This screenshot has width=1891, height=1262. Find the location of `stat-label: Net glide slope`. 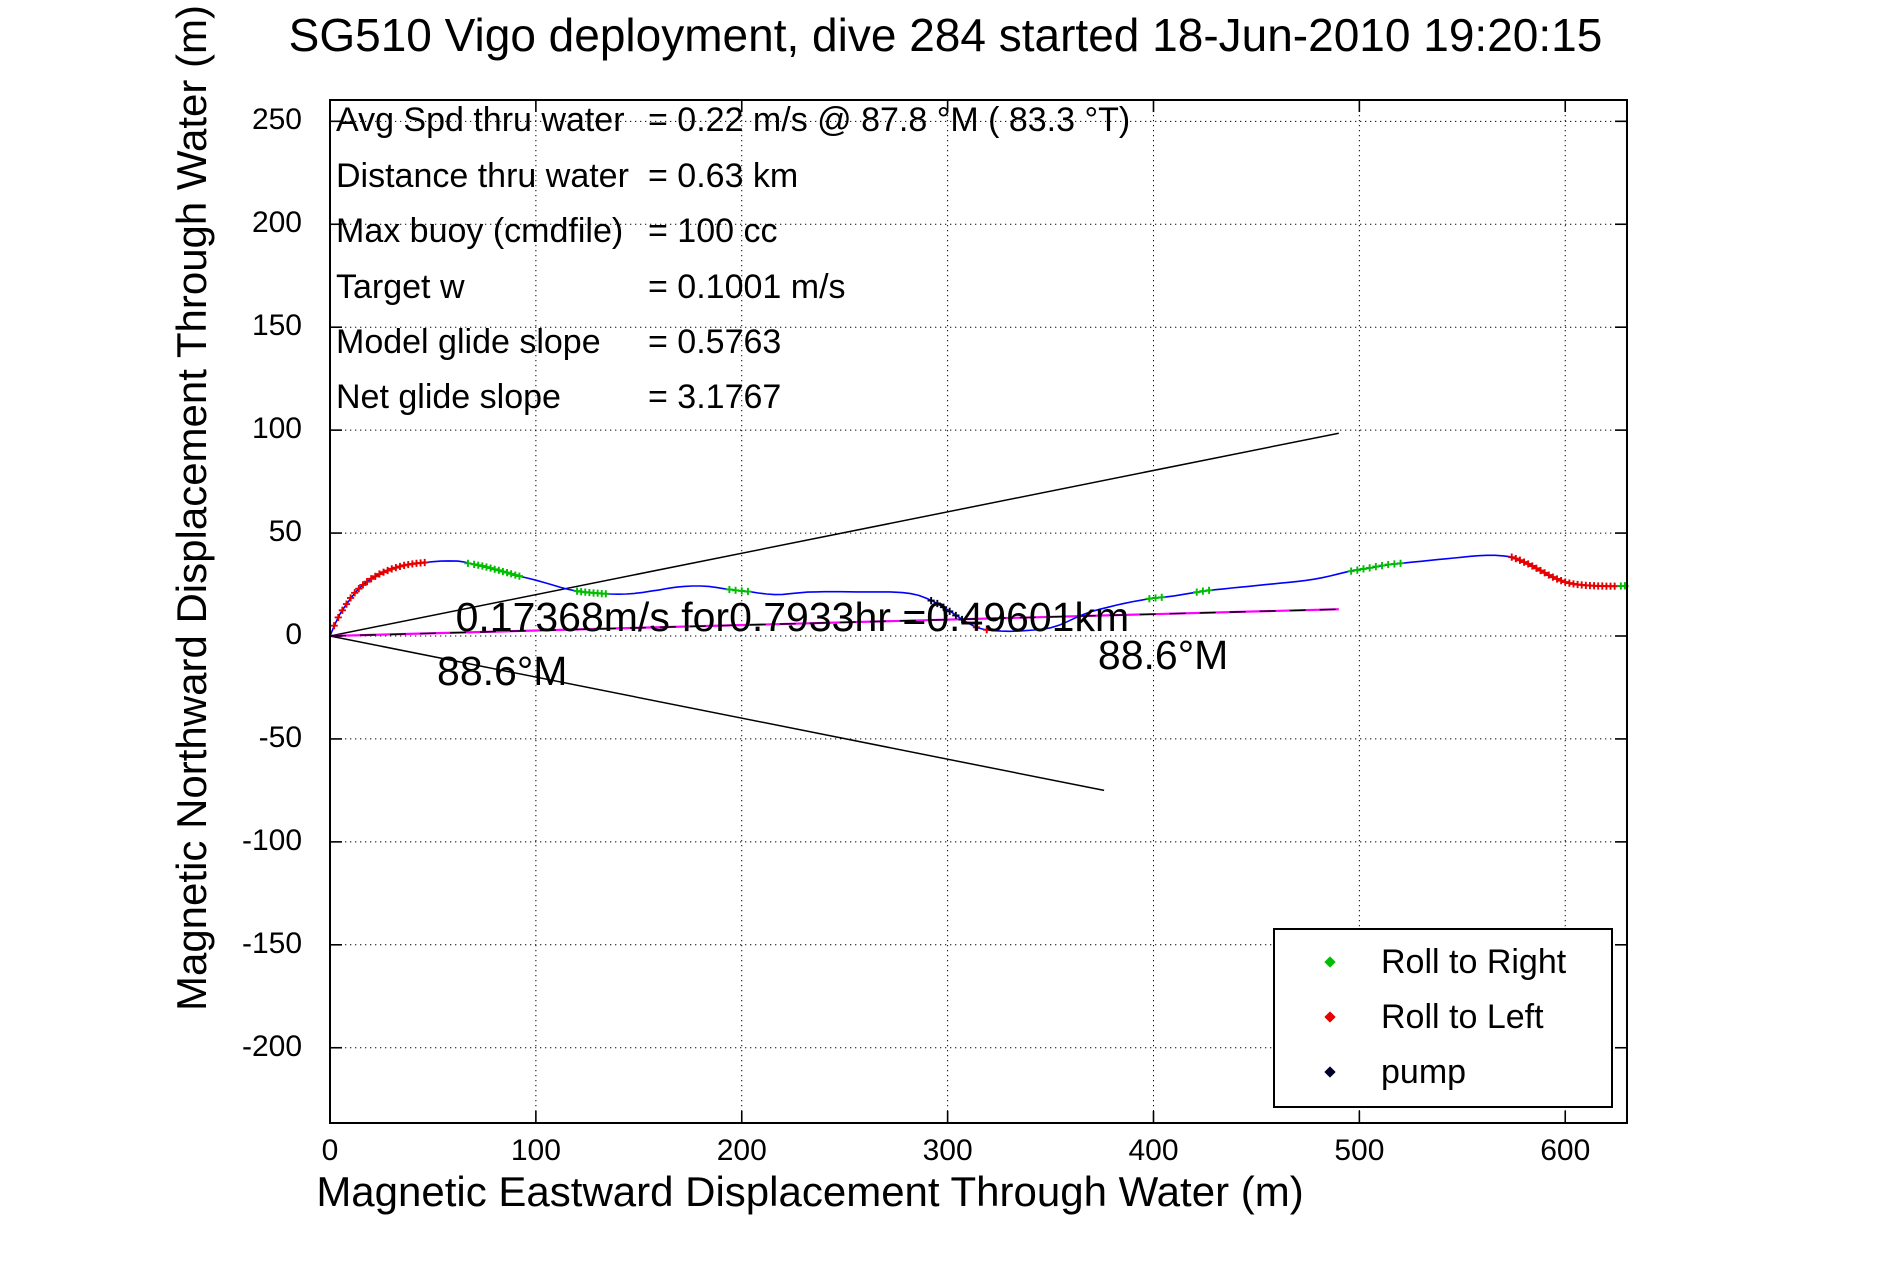

stat-label: Net glide slope is located at coordinates (448, 397).